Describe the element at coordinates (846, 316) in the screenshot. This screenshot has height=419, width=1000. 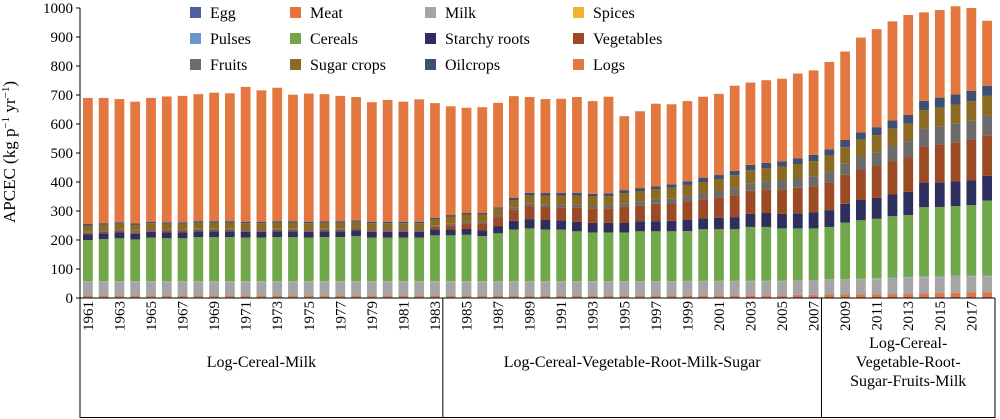
I see `x-tick-label: 2009` at that location.